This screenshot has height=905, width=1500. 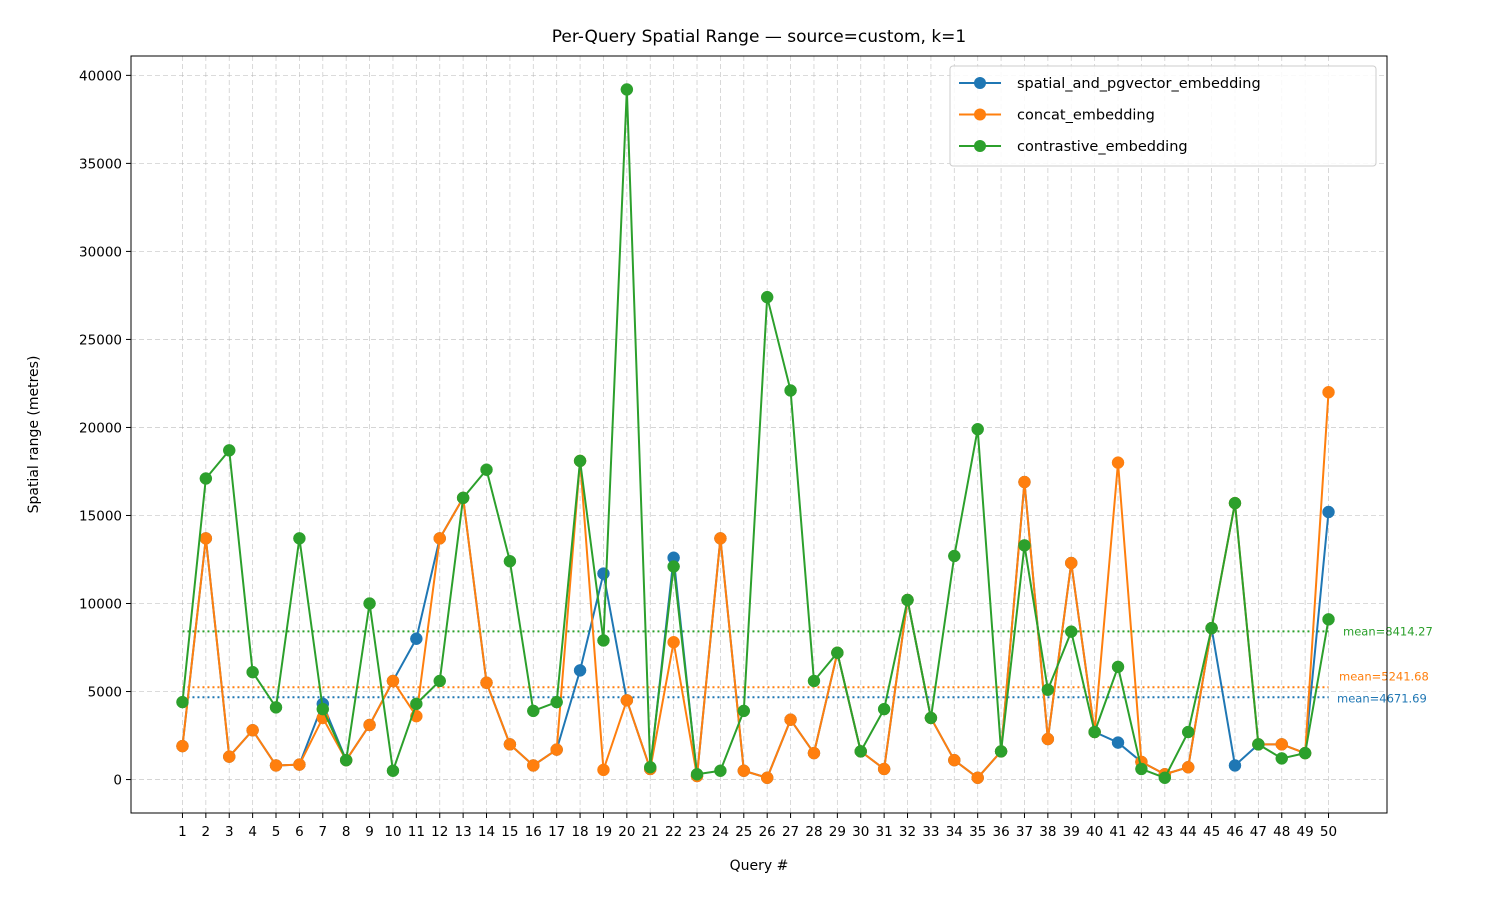 What do you see at coordinates (117, 781) in the screenshot?
I see `y-tick-label: 0` at bounding box center [117, 781].